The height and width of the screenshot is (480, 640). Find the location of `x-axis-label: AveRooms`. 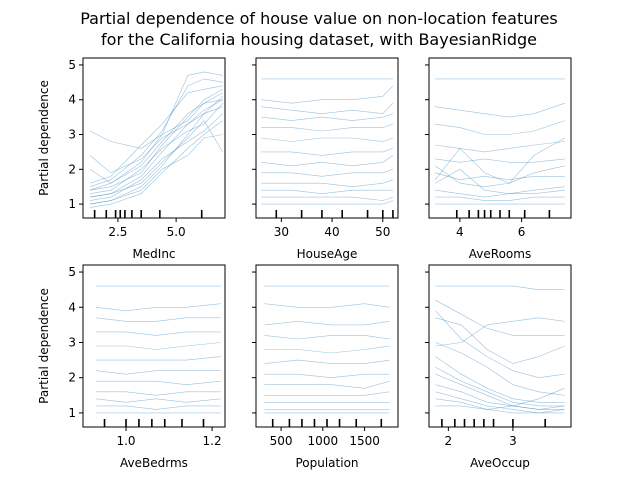

x-axis-label: AveRooms is located at coordinates (500, 254).